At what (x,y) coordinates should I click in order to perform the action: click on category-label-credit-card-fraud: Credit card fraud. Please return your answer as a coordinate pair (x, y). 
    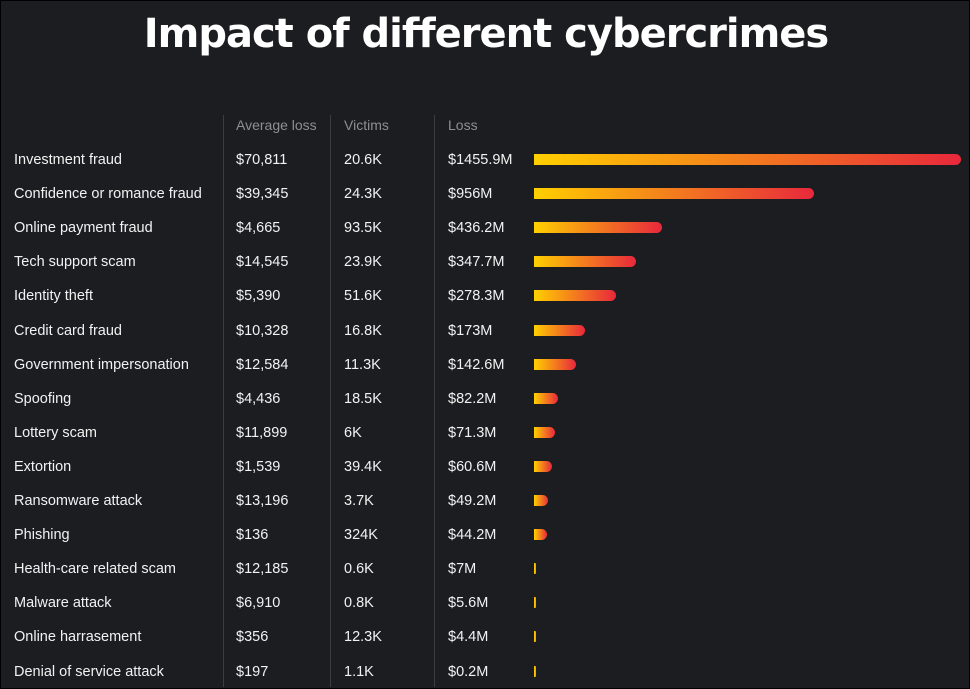
    Looking at the image, I should click on (68, 331).